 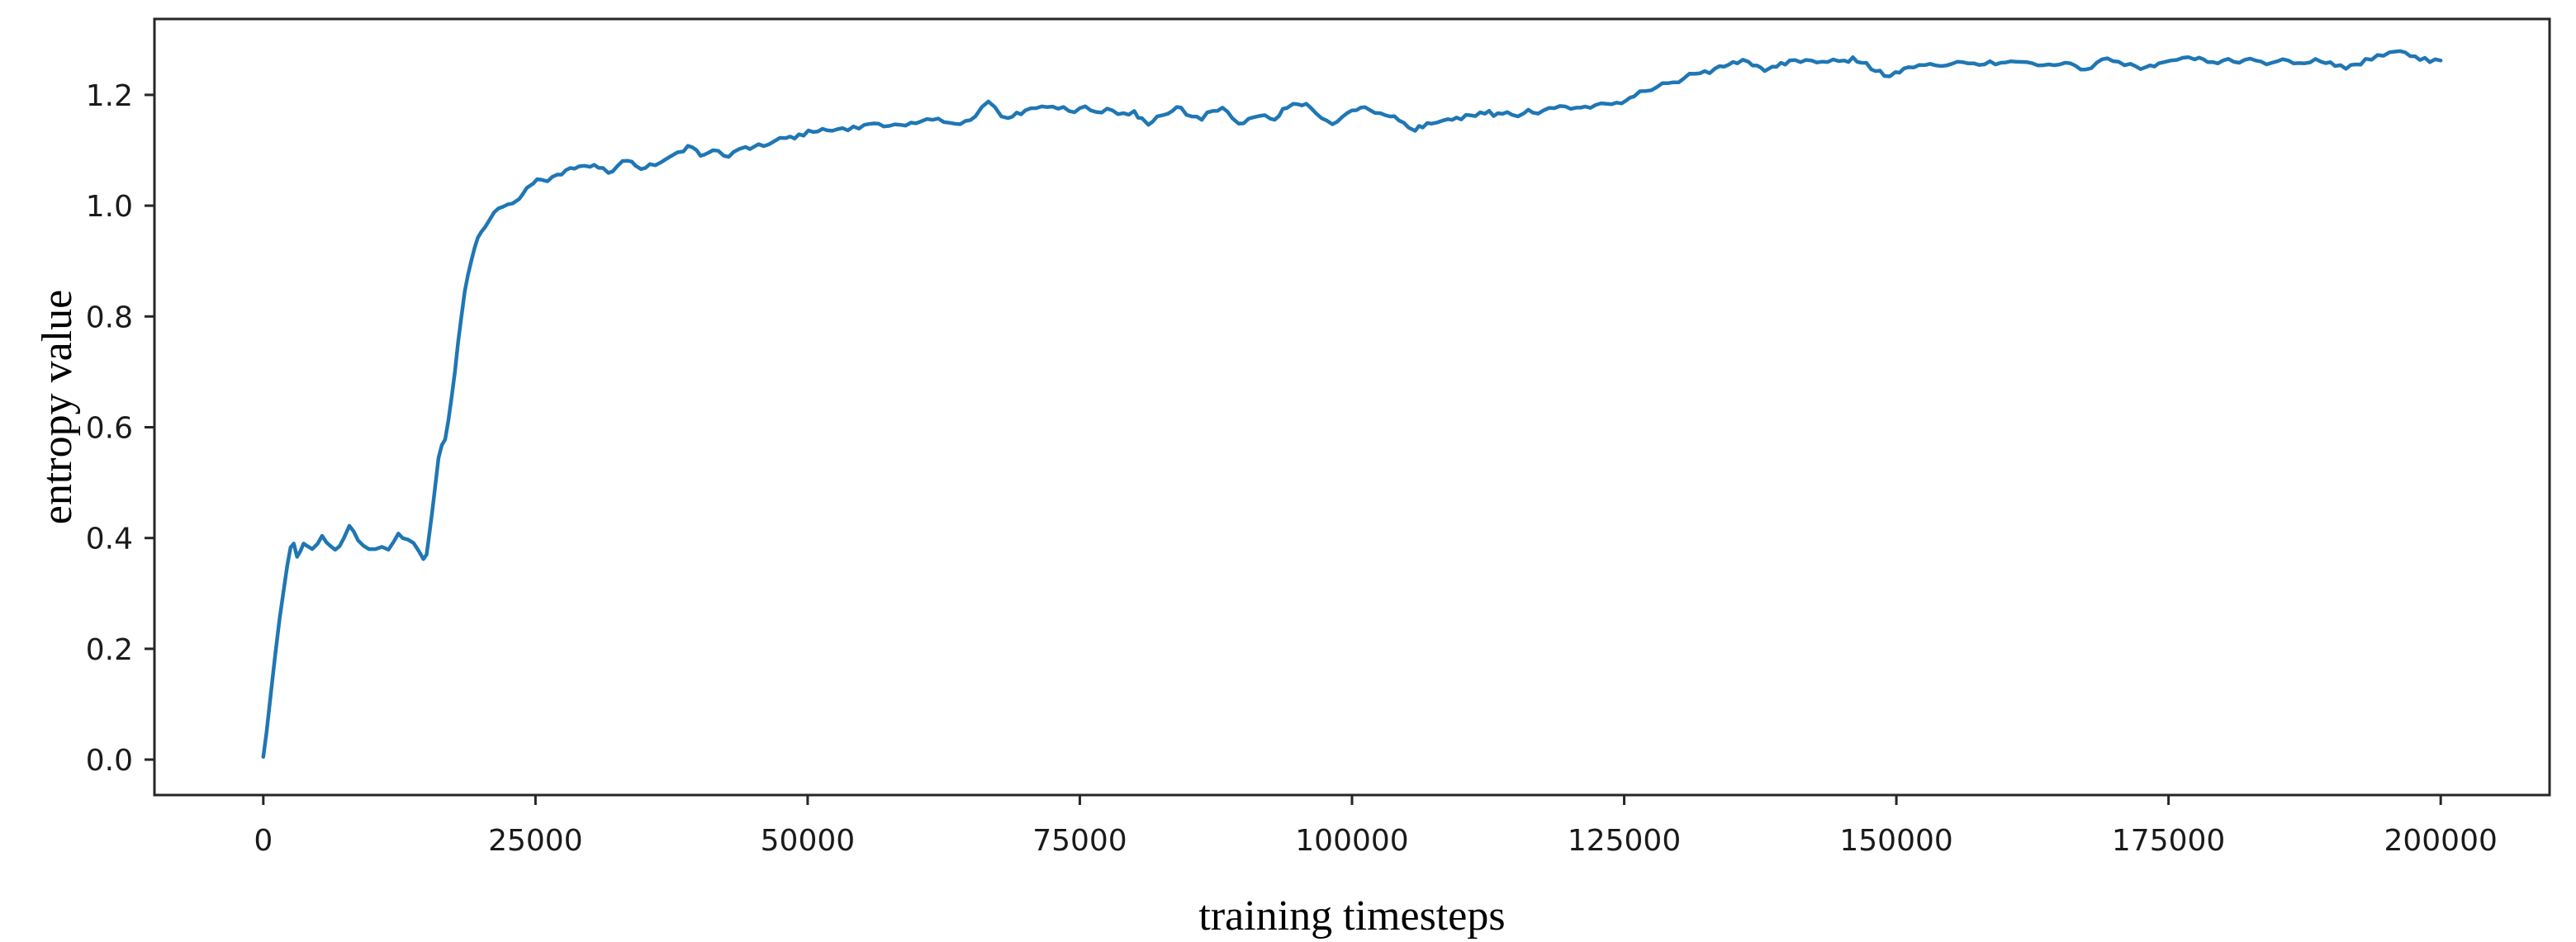 What do you see at coordinates (263, 841) in the screenshot?
I see `x-tick-label: 0` at bounding box center [263, 841].